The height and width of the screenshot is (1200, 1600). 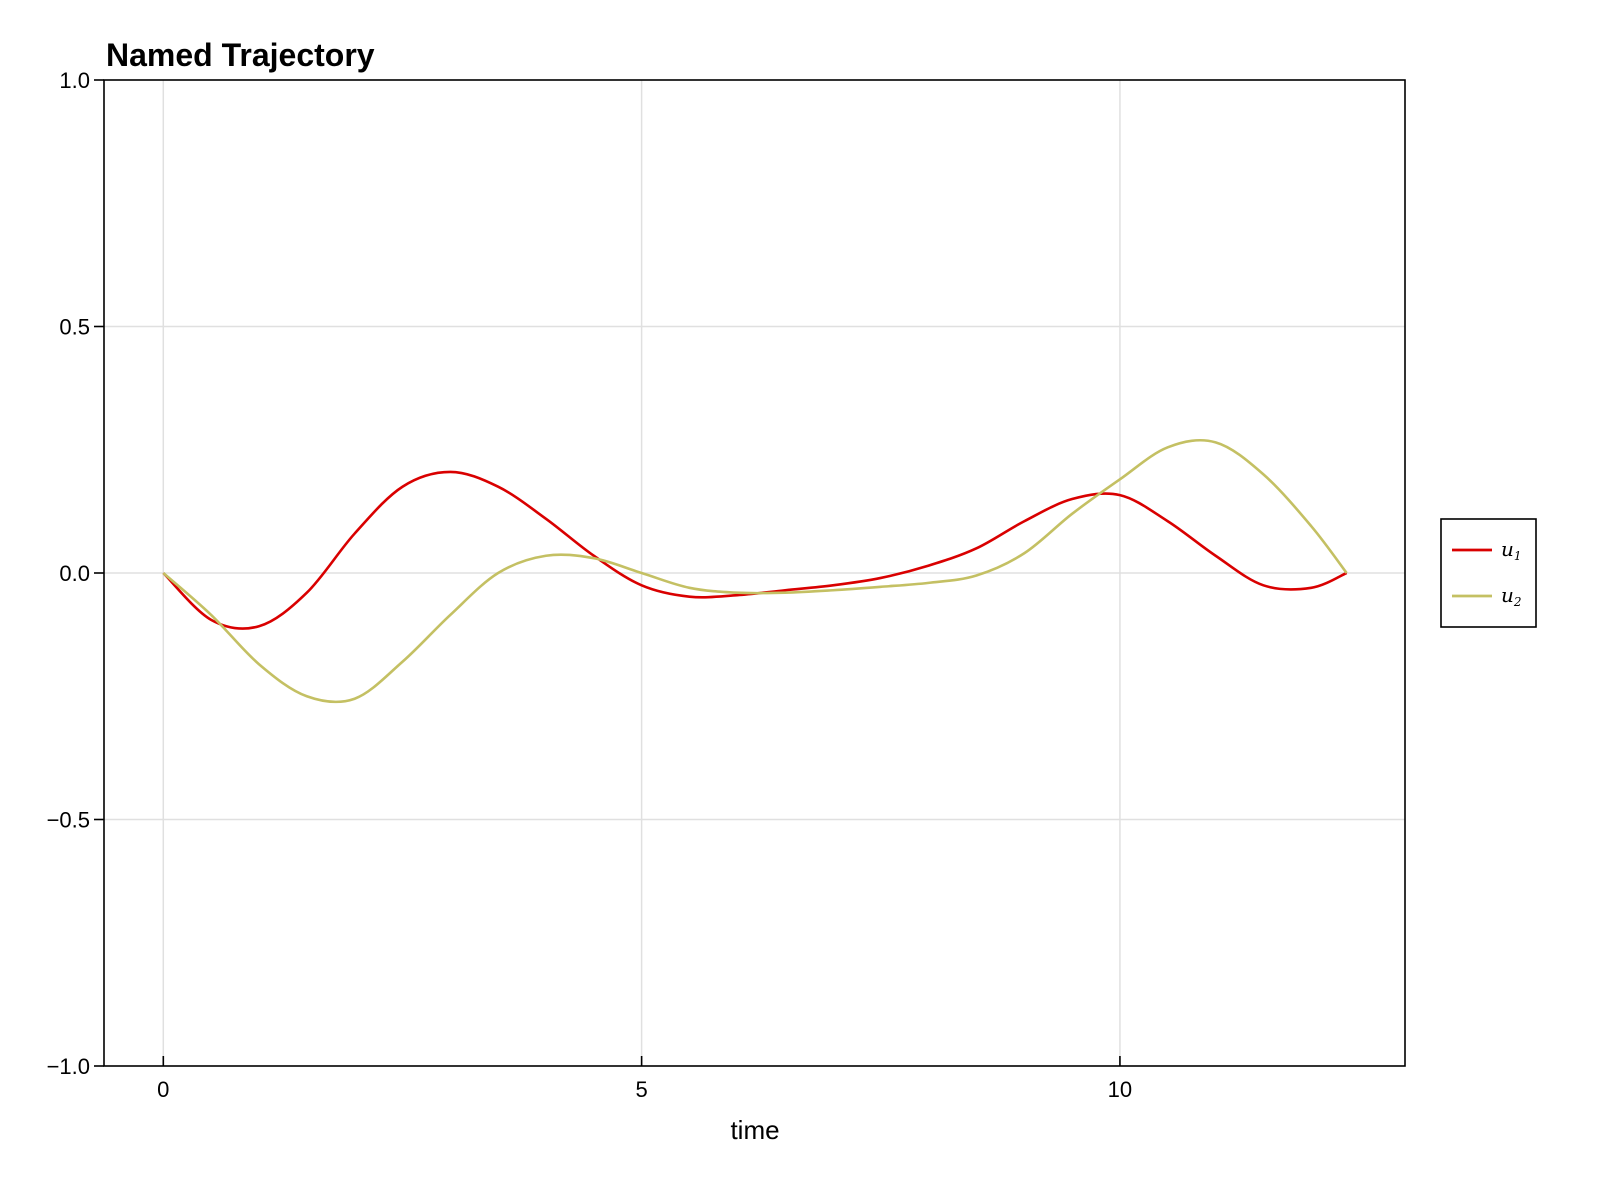 I want to click on y-tick-label: 1.0, so click(x=74, y=80).